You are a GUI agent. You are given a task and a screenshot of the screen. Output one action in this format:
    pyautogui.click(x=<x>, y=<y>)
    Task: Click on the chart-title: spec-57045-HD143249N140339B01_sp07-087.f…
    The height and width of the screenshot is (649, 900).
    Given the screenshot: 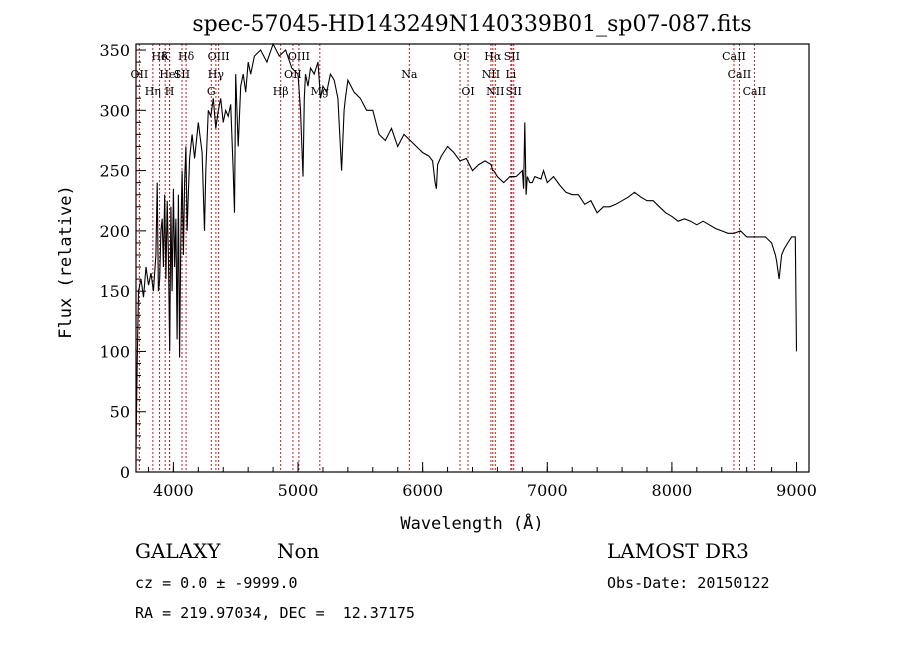 What is the action you would take?
    pyautogui.click(x=471, y=24)
    